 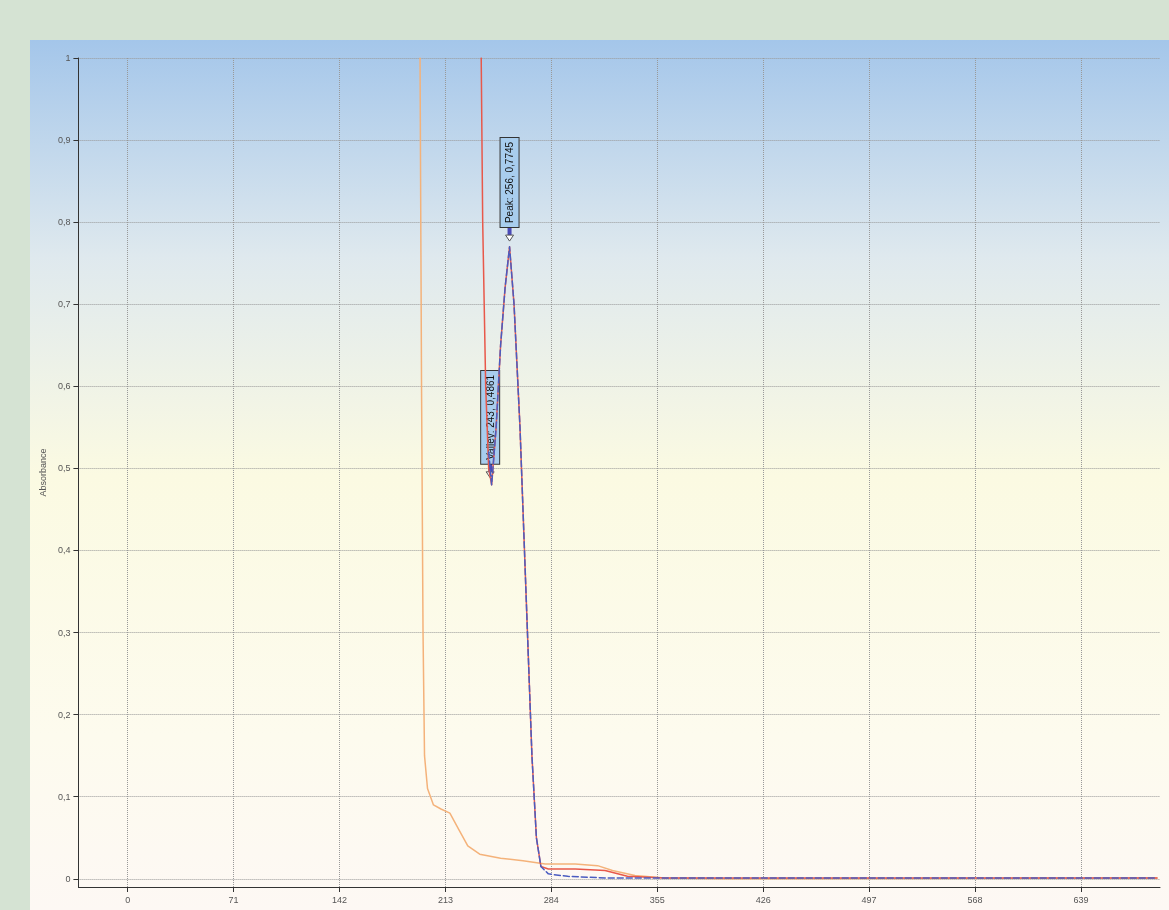 I want to click on y-tick-label: 0,4, so click(x=64, y=550).